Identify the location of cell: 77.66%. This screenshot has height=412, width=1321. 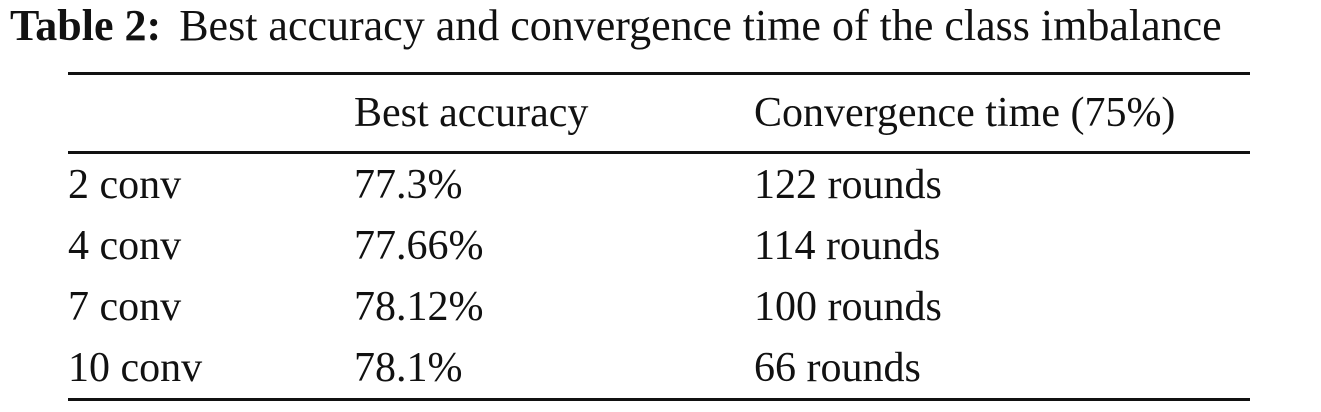
(419, 245).